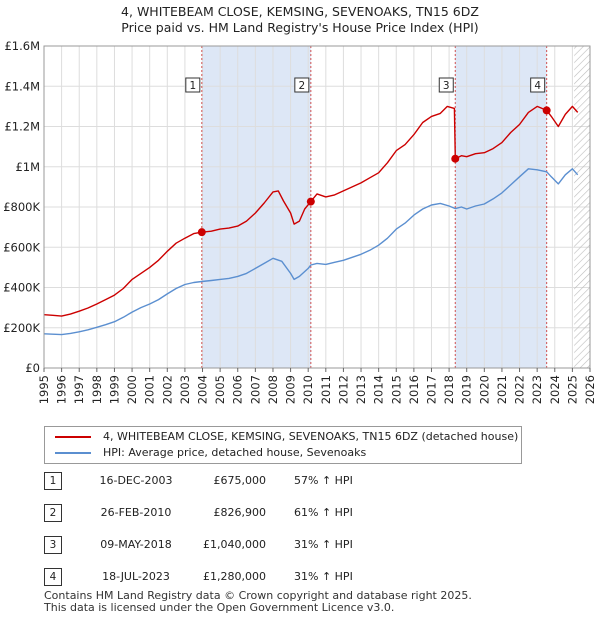 The image size is (600, 620). I want to click on y-tick-label: £600K, so click(21, 247).